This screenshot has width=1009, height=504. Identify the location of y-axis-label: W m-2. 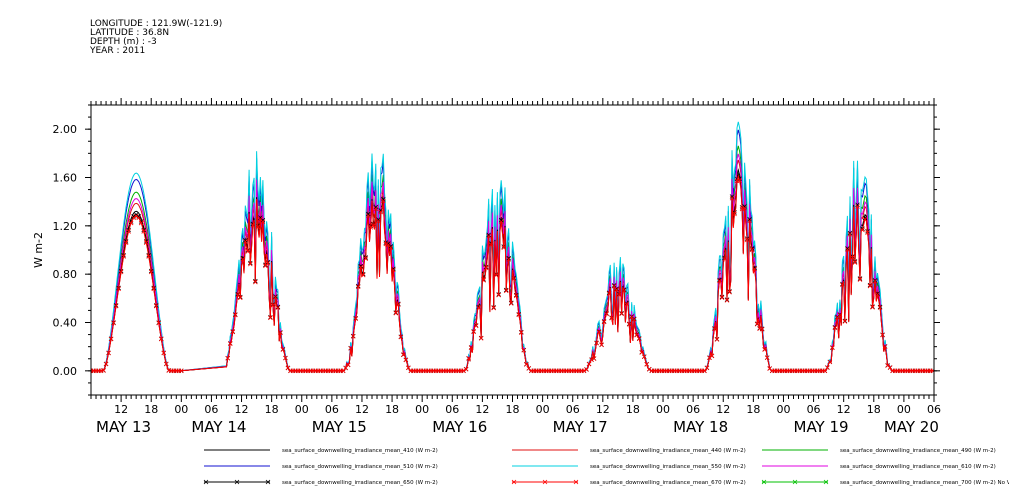
(38, 250).